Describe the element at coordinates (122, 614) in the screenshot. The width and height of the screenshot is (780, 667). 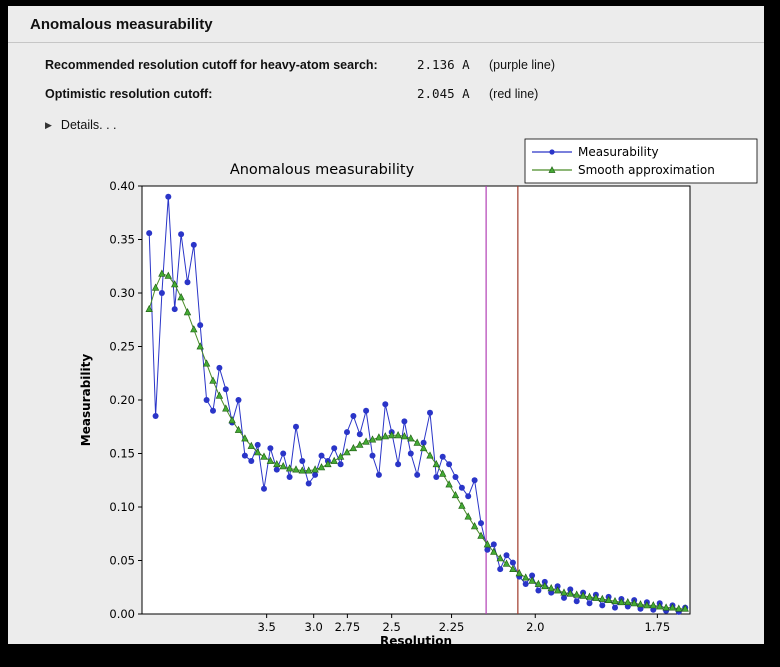
I see `y-tick-label: 0.00` at that location.